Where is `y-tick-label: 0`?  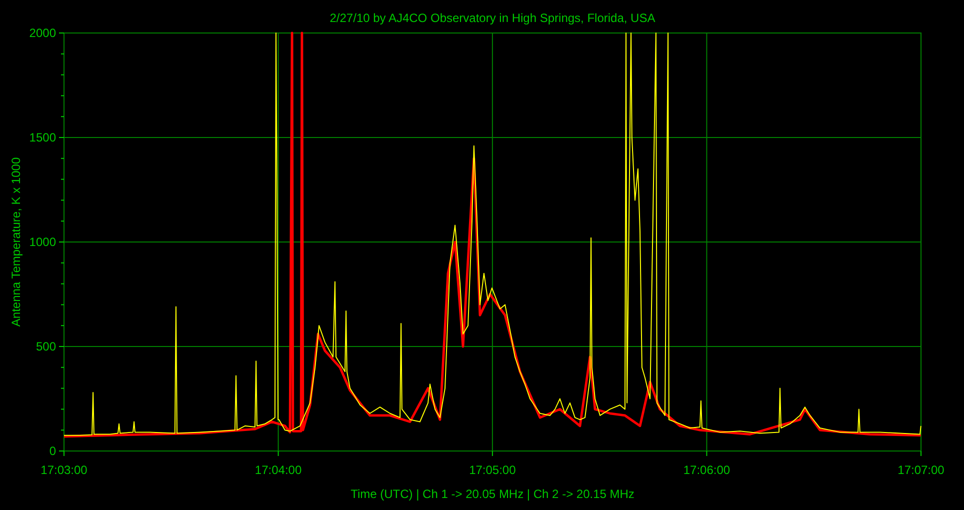
y-tick-label: 0 is located at coordinates (52, 451).